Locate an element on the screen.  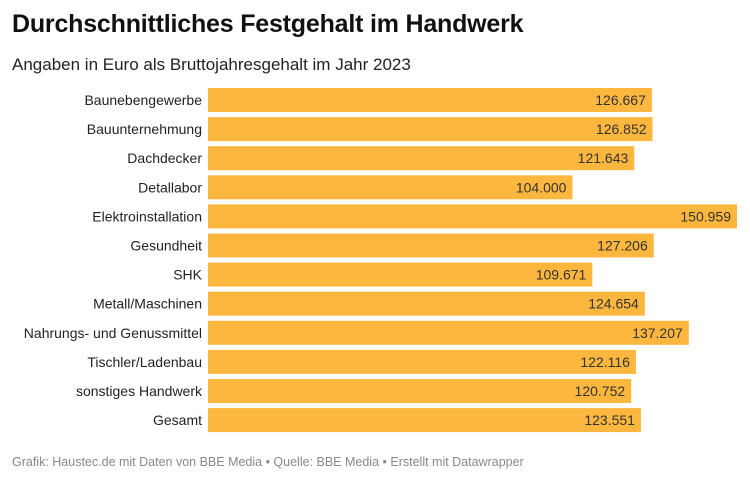
category-label: Detallabor is located at coordinates (170, 187).